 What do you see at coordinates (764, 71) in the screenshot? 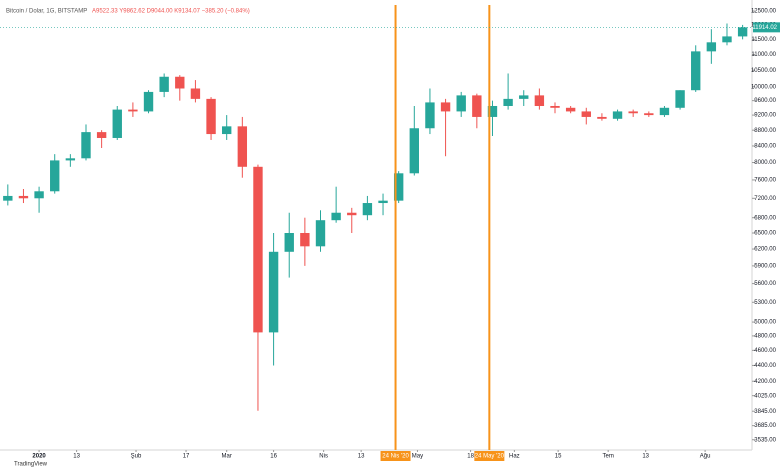
I see `y-tick-label: 10500.00` at bounding box center [764, 71].